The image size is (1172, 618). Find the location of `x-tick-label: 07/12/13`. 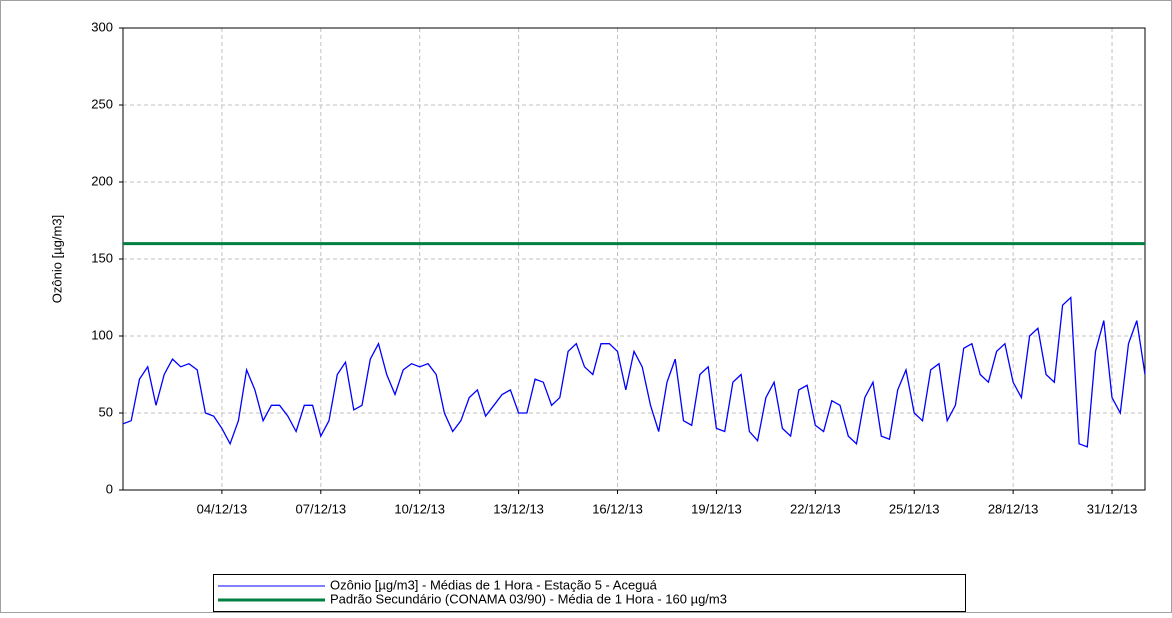

x-tick-label: 07/12/13 is located at coordinates (321, 508).